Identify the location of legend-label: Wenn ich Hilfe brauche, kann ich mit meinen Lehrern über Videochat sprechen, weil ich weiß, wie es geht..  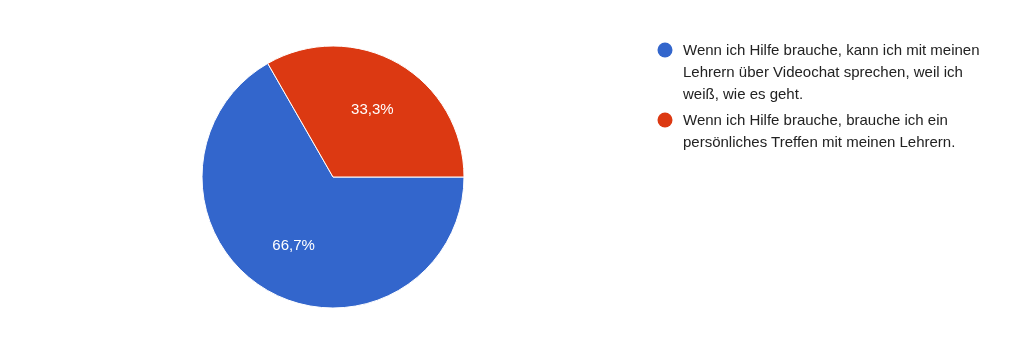
(831, 71).